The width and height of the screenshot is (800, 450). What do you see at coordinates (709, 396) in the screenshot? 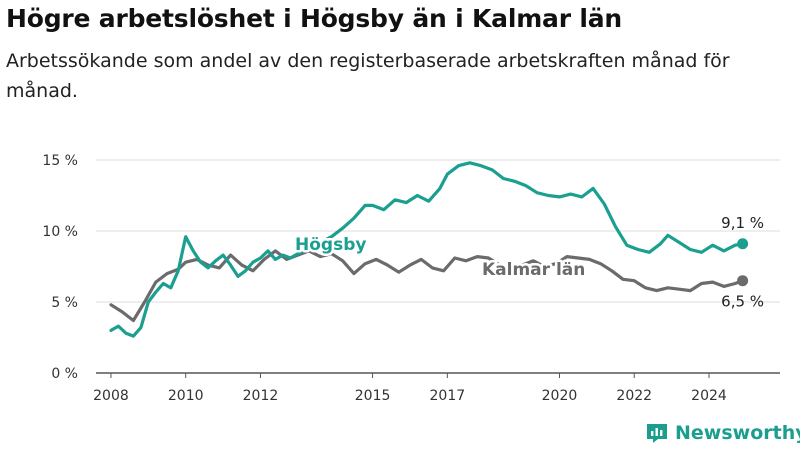
I see `x-tick-label: 2024` at bounding box center [709, 396].